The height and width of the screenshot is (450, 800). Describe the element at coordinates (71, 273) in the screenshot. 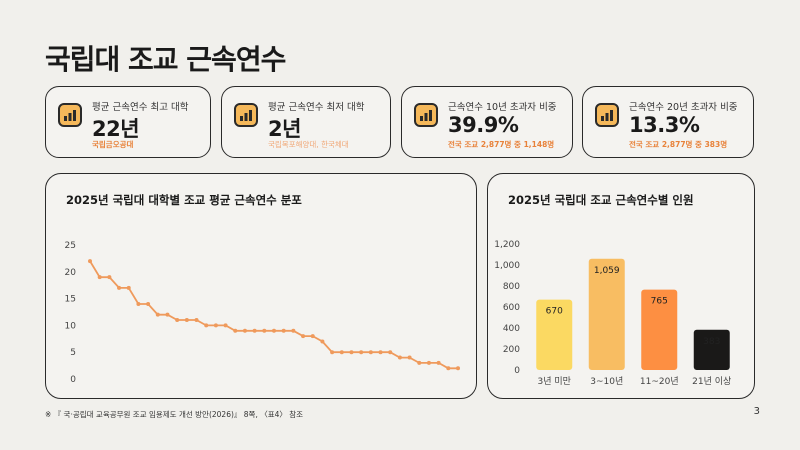

I see `y-tick-label: 20` at that location.